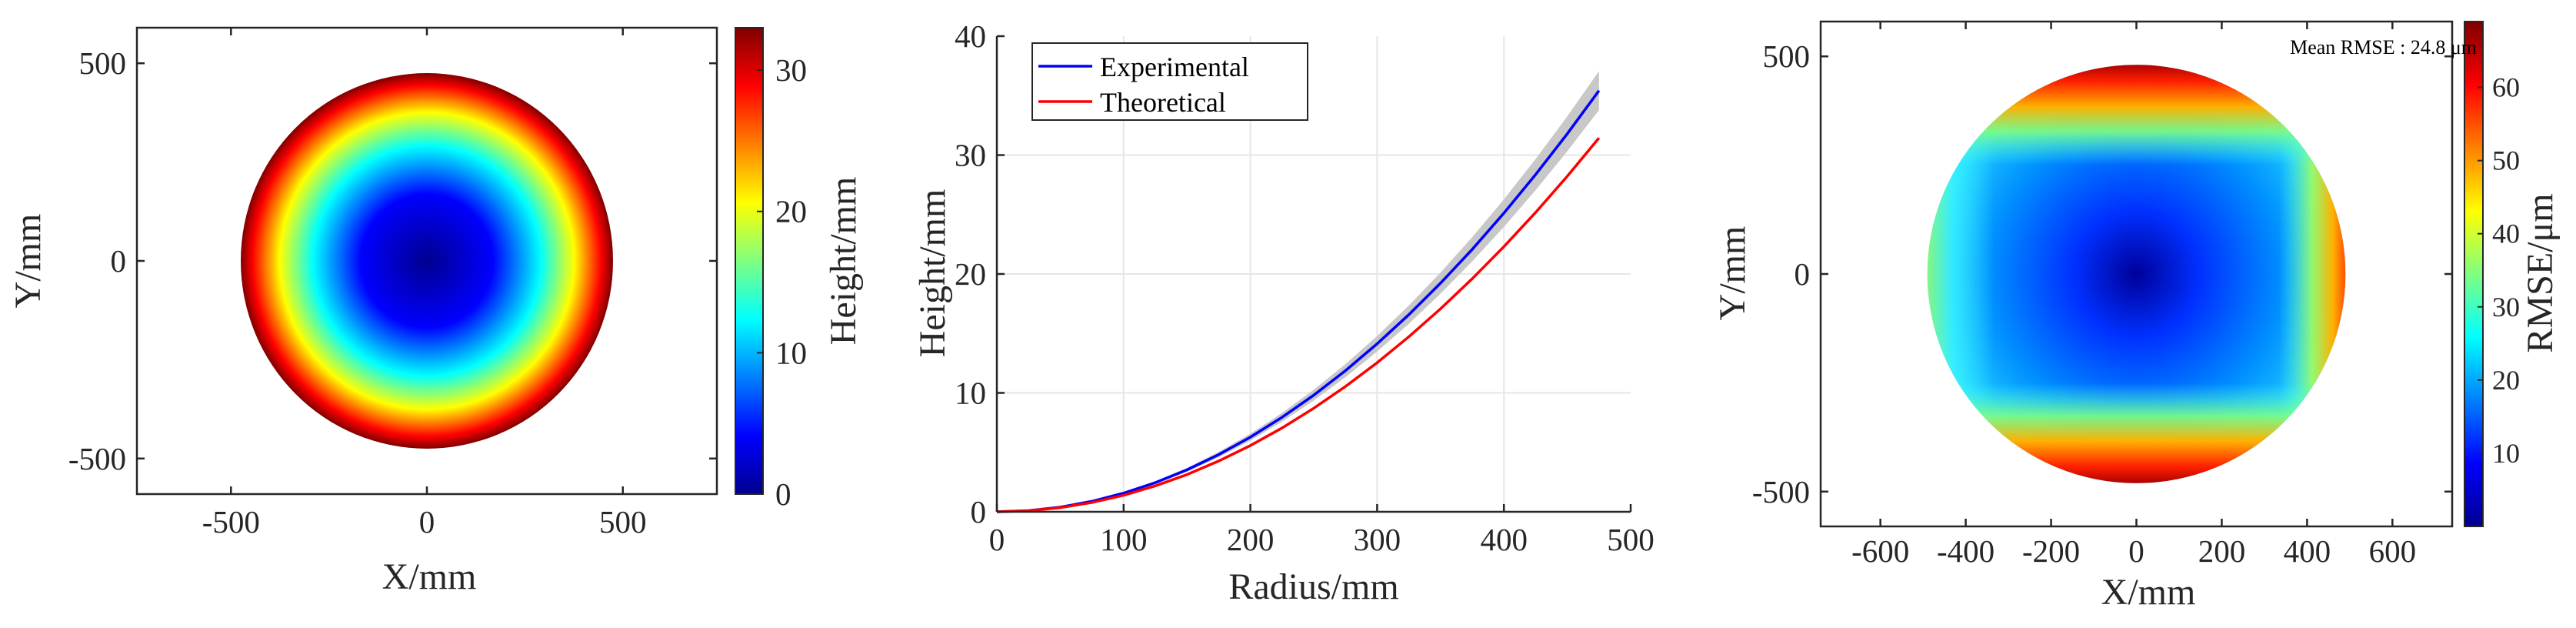 The height and width of the screenshot is (628, 2576). Describe the element at coordinates (970, 36) in the screenshot. I see `y-tick-label: 40` at that location.